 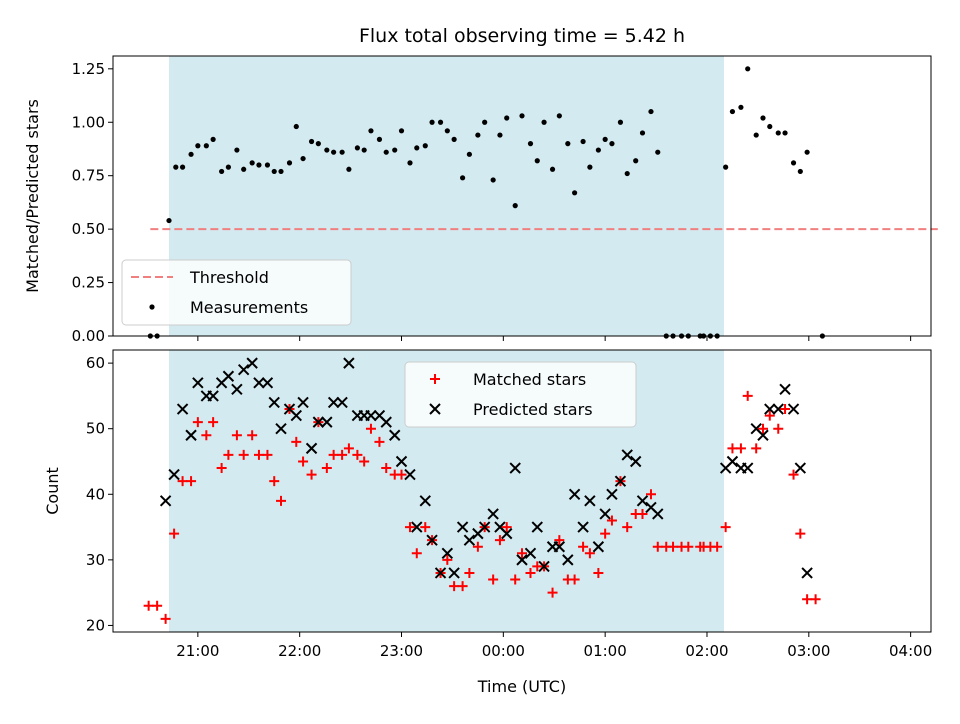 What do you see at coordinates (522, 36) in the screenshot?
I see `chart-title: Flux total observing time = 5.42 h` at bounding box center [522, 36].